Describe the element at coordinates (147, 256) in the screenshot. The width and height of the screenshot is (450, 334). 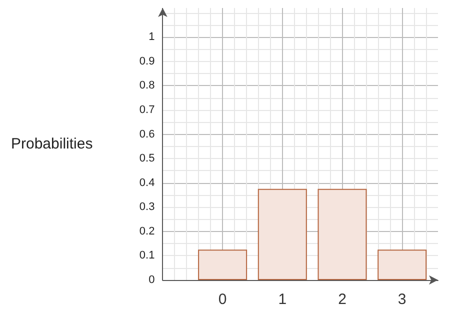
I see `y-tick-label: 0.1` at that location.